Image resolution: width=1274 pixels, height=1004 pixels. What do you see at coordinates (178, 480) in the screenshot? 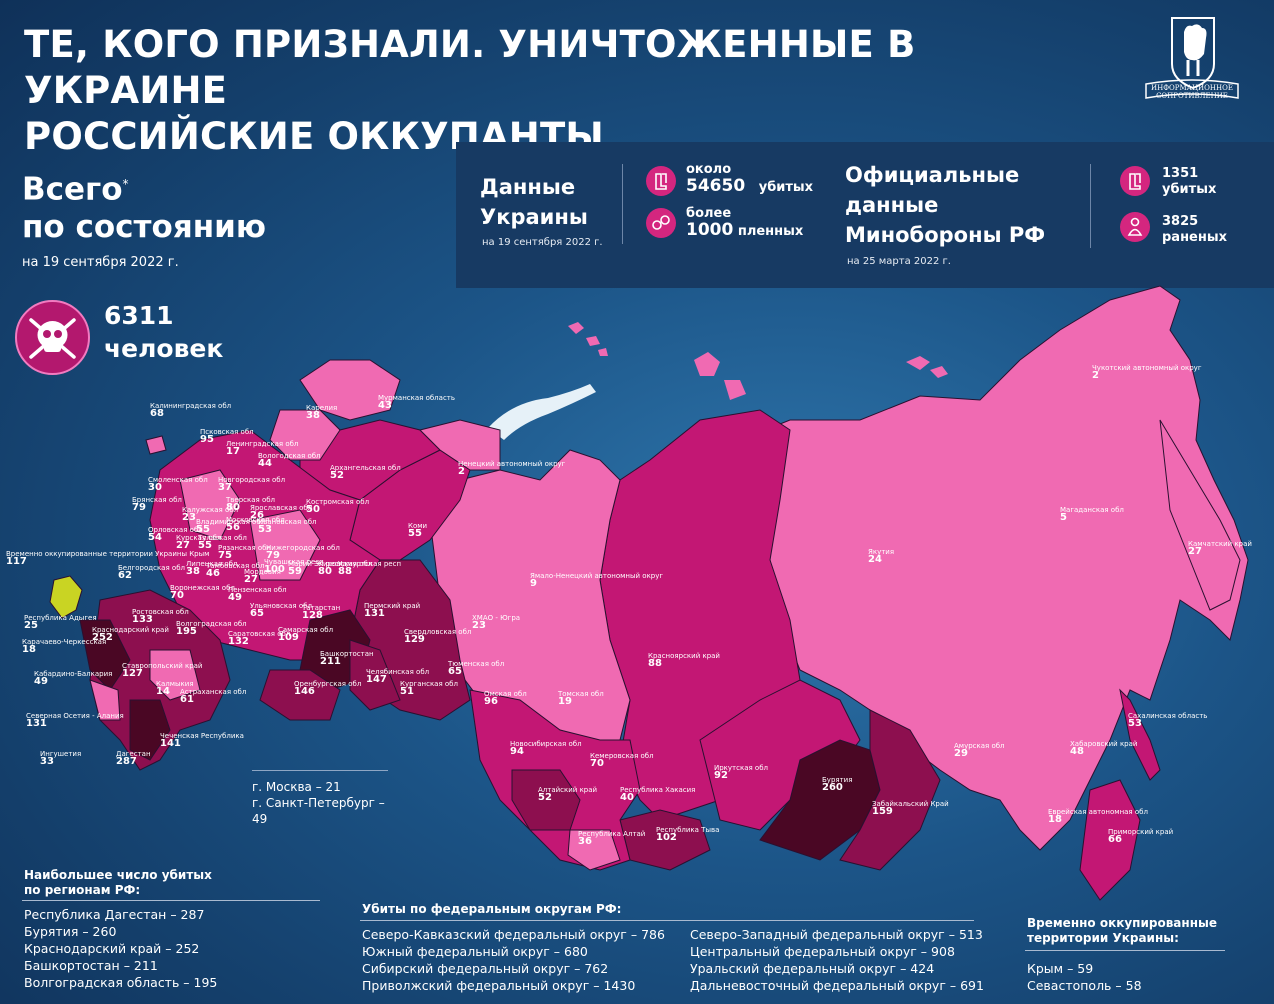
I see `region-name: Смоленская обл` at bounding box center [178, 480].